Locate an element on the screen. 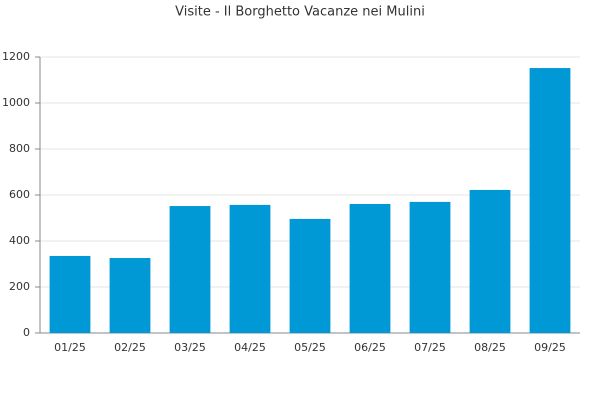 The image size is (600, 404). x-tick-label: 06/25 is located at coordinates (370, 347).